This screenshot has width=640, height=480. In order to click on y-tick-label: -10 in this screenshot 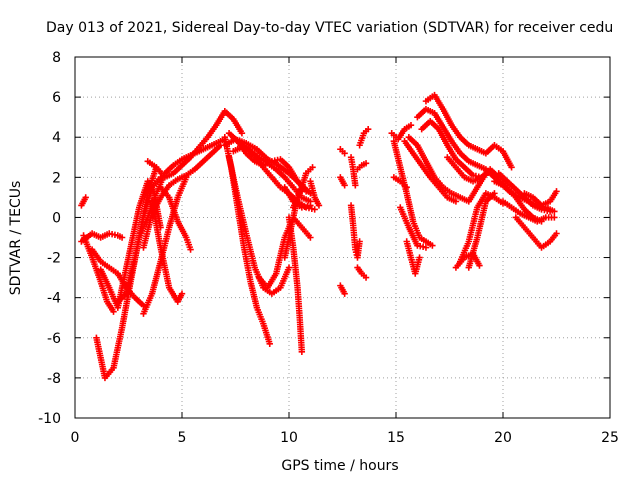, I will do `click(49, 419)`.